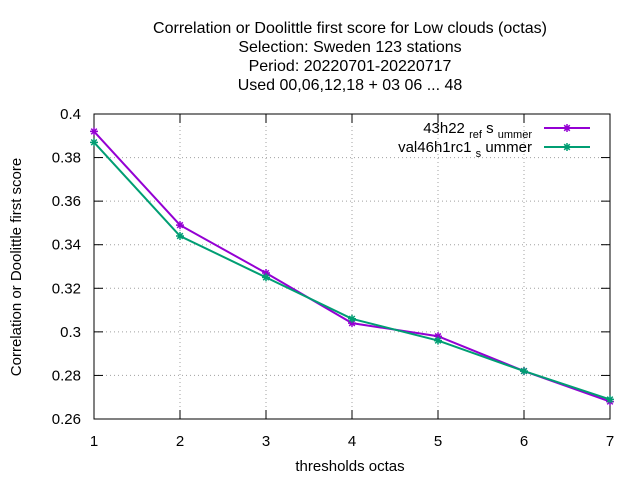  Describe the element at coordinates (66, 158) in the screenshot. I see `y-tick-label-7: 0.38` at that location.